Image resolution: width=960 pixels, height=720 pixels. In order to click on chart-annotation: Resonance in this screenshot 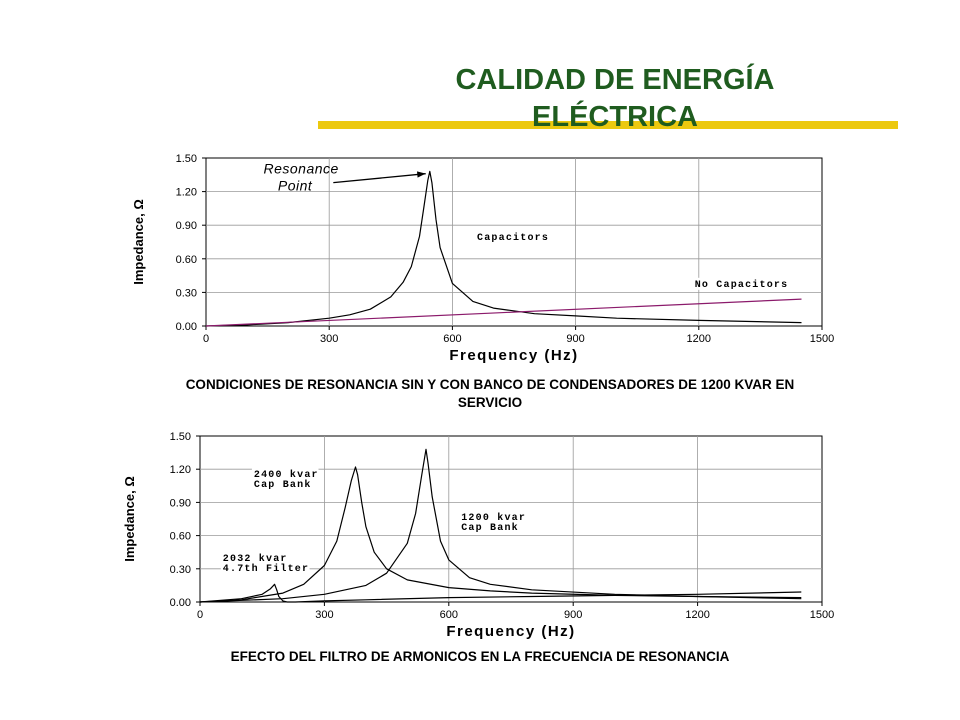, I will do `click(300, 169)`.